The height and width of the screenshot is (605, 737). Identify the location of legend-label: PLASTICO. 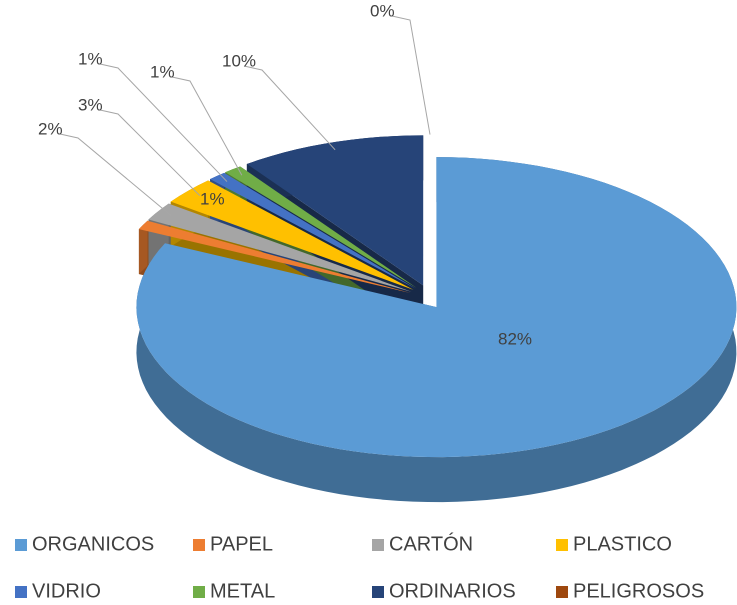
(622, 544).